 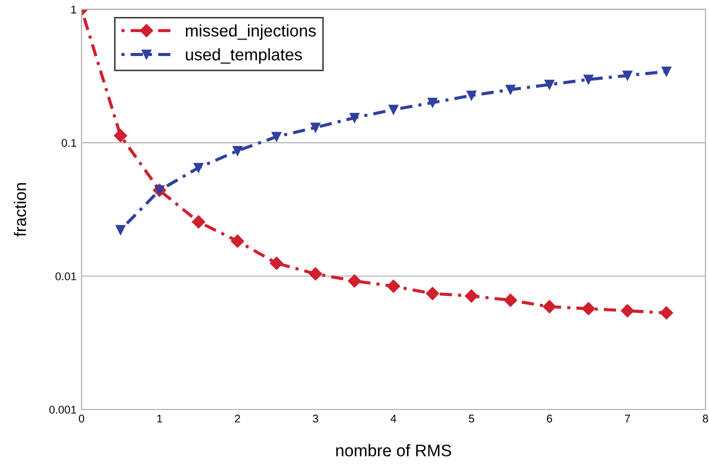 I want to click on y-tick-label: 0.001, so click(x=62, y=410).